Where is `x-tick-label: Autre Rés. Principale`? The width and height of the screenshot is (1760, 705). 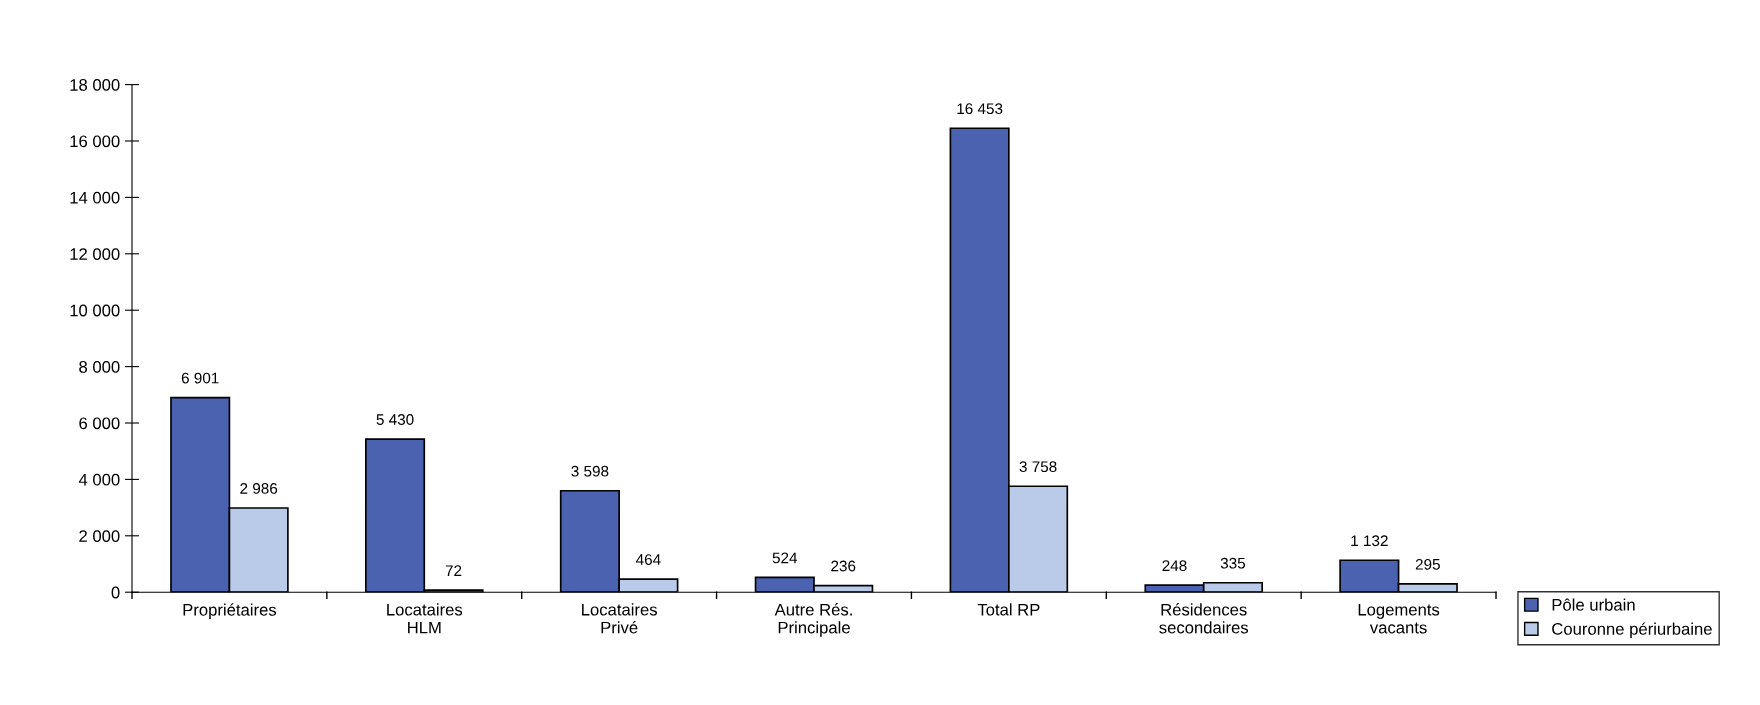 x-tick-label: Autre Rés. Principale is located at coordinates (813, 620).